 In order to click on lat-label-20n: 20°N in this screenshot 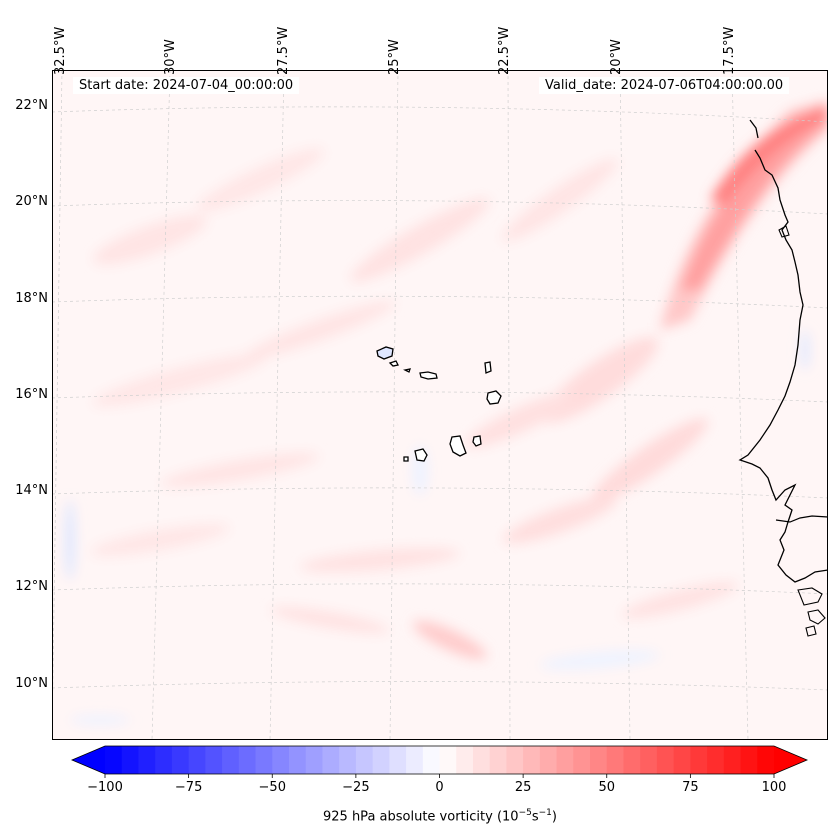, I will do `click(31, 201)`.